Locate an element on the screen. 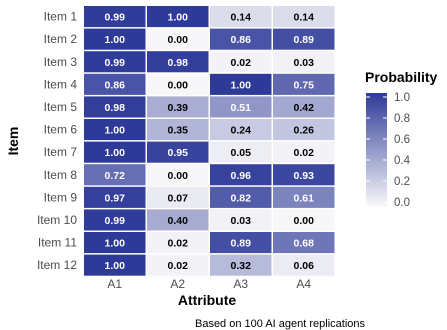 This screenshot has width=447, height=330. row-label: Item 6 is located at coordinates (61, 130).